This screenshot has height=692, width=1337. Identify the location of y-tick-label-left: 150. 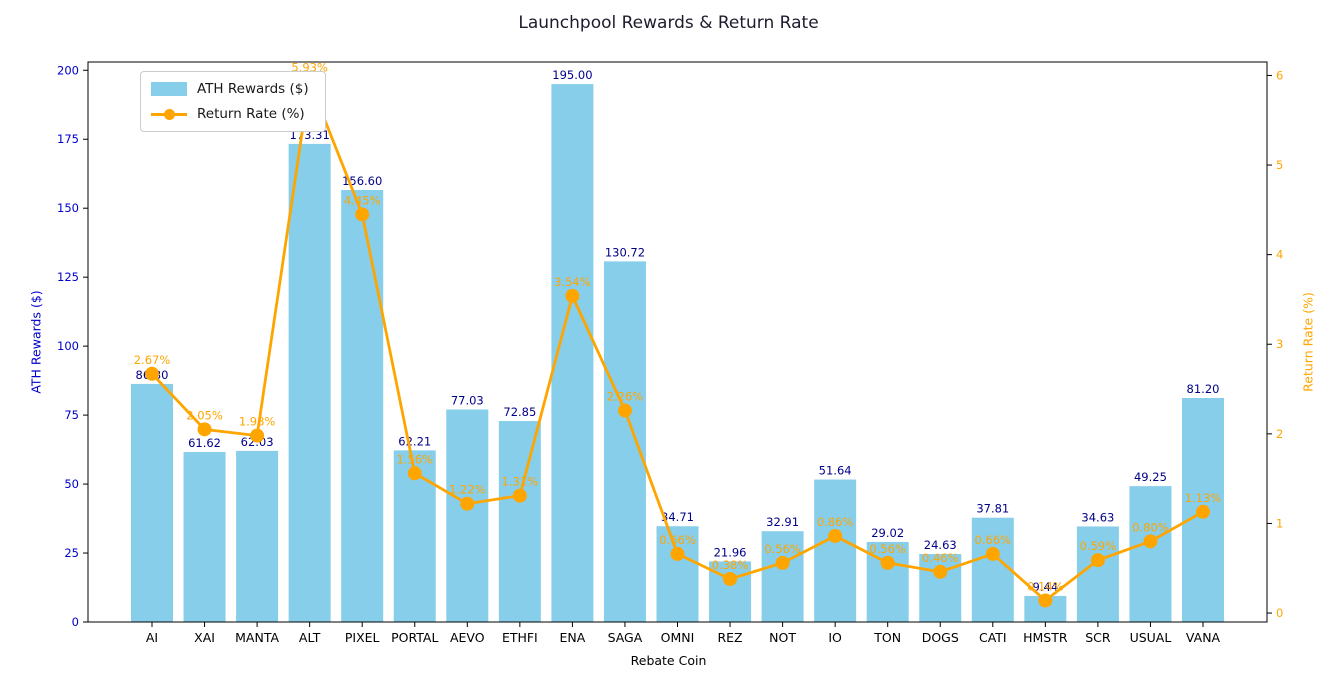
(68, 208).